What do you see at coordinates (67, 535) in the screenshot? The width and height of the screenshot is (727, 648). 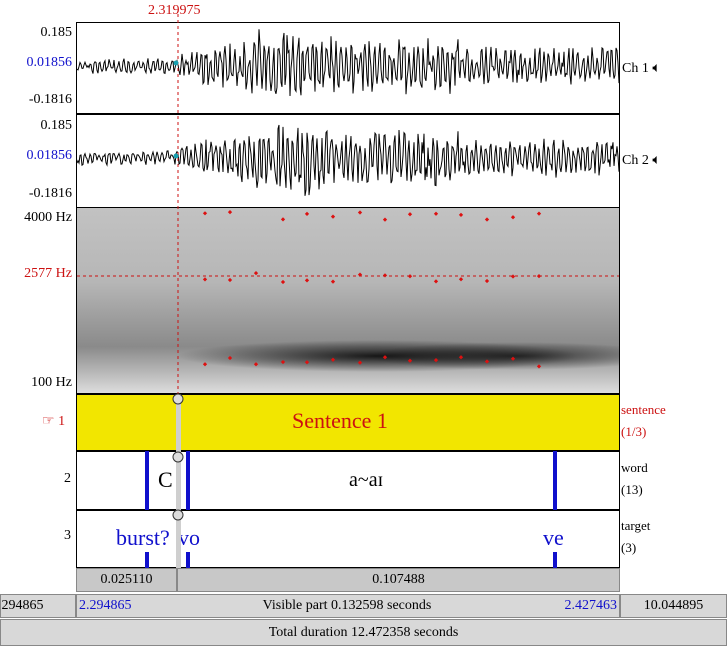 I see `tier3-number: 3` at bounding box center [67, 535].